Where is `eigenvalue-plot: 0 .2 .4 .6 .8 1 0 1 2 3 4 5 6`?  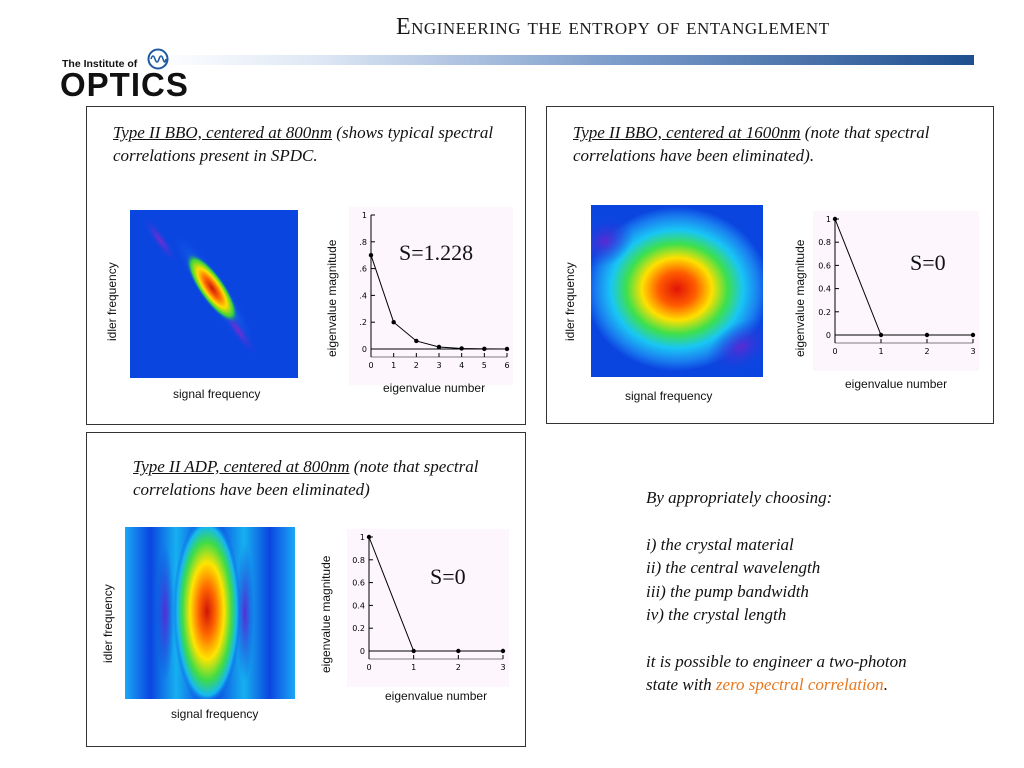
eigenvalue-plot: 0 .2 .4 .6 .8 1 0 1 2 3 4 5 6 is located at coordinates (431, 296).